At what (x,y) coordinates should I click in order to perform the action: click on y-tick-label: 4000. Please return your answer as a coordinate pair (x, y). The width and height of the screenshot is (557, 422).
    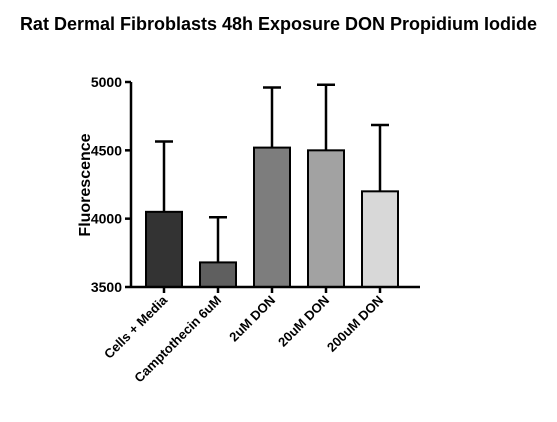
    Looking at the image, I should click on (106, 219).